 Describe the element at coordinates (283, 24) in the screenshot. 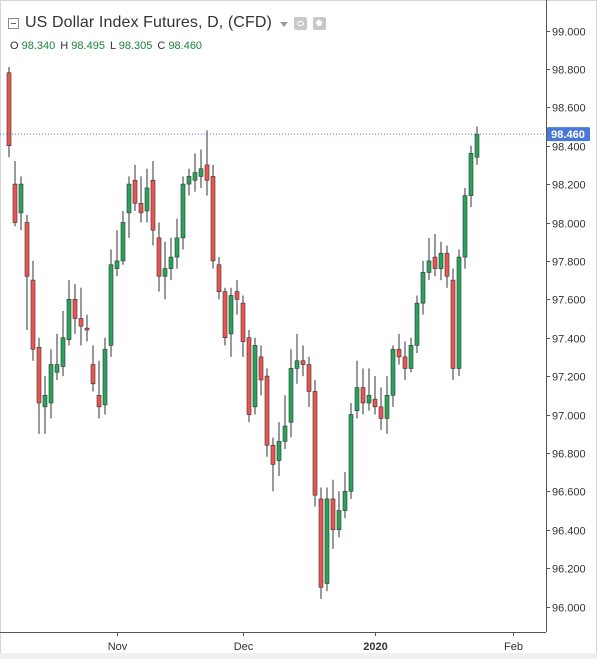

I see `chevron-down-icon` at that location.